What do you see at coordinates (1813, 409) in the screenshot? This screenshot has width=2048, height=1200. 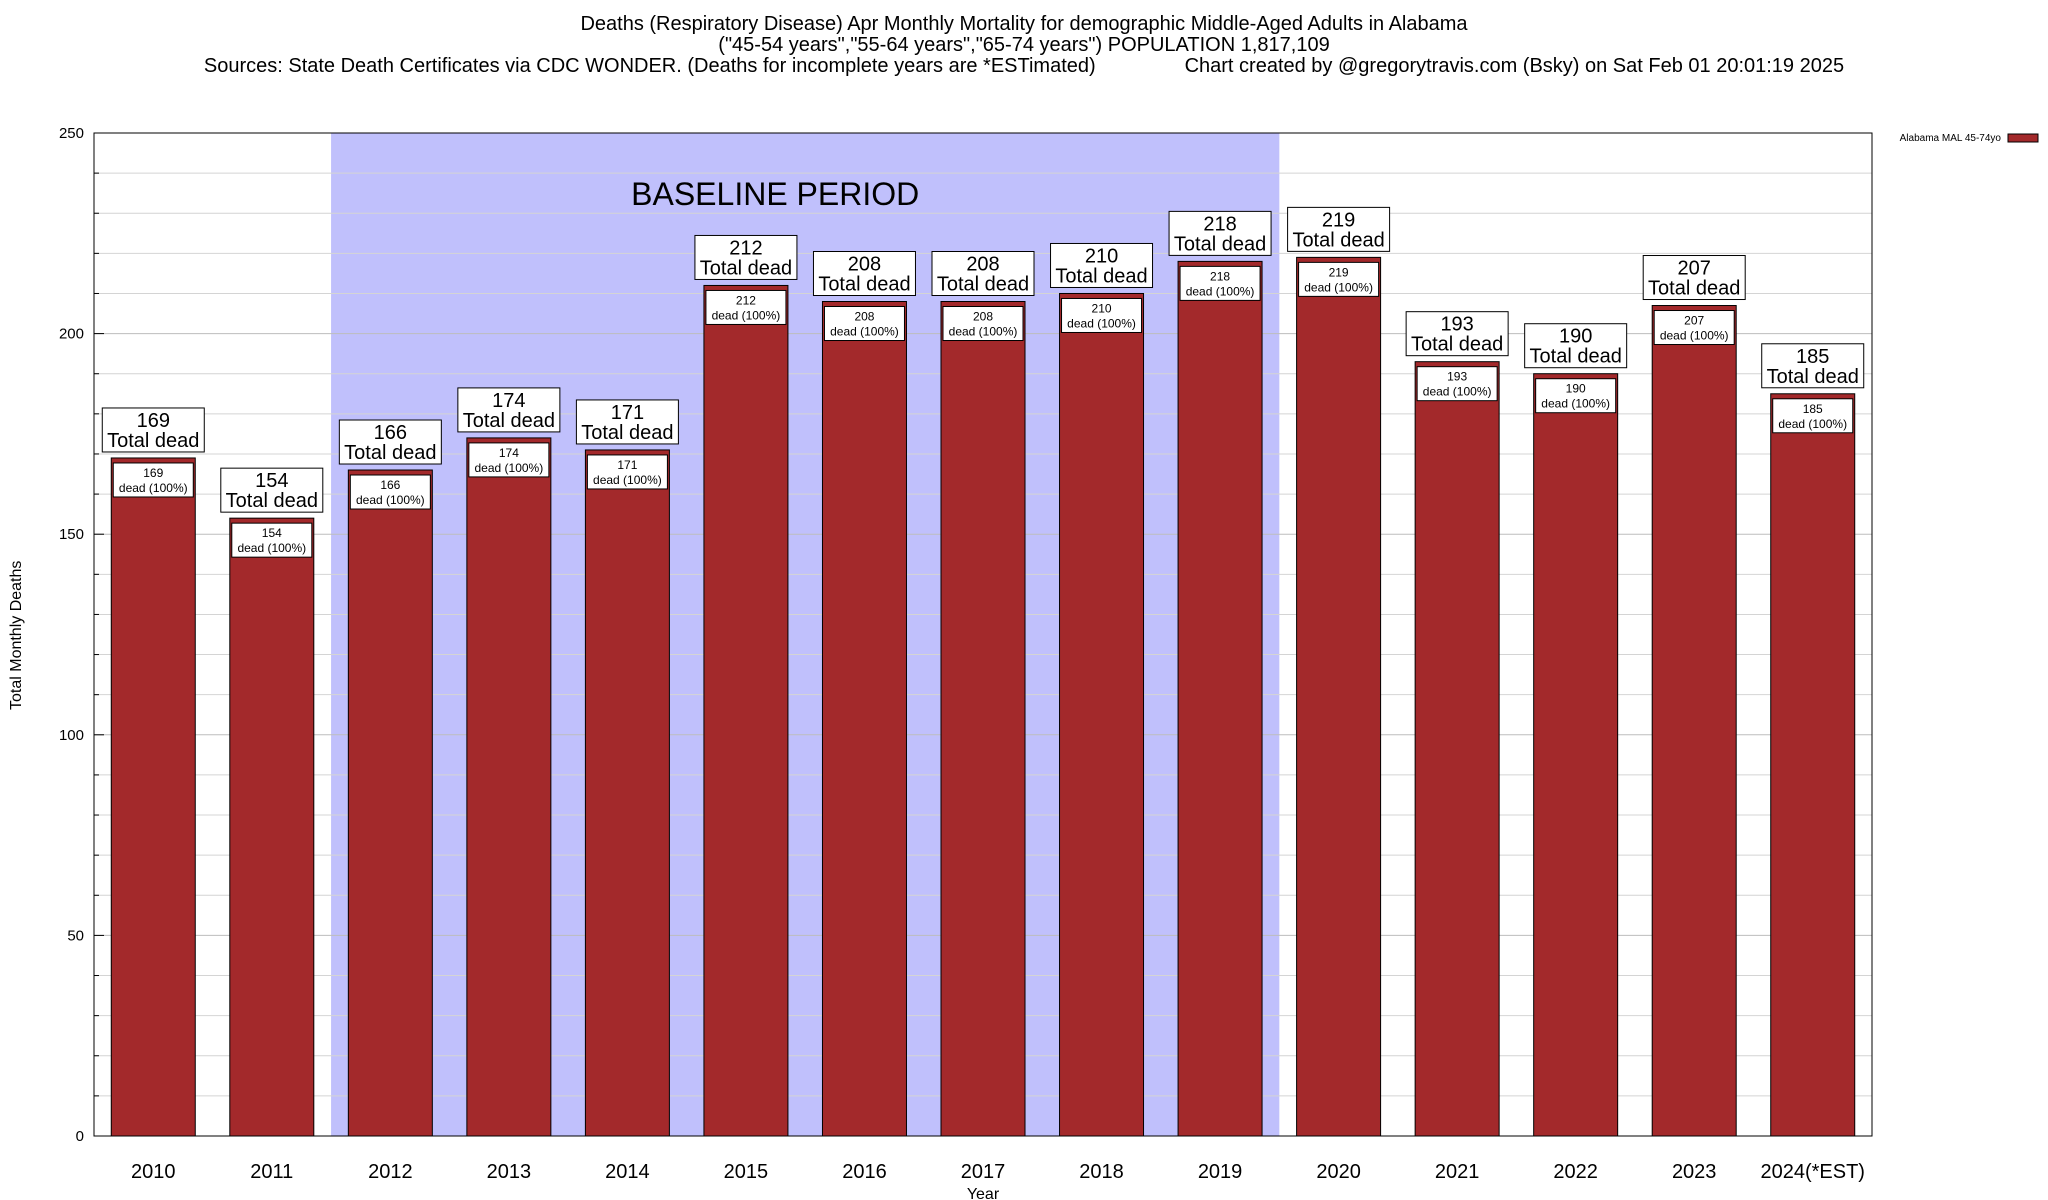 I see `inner-label-count: 185` at bounding box center [1813, 409].